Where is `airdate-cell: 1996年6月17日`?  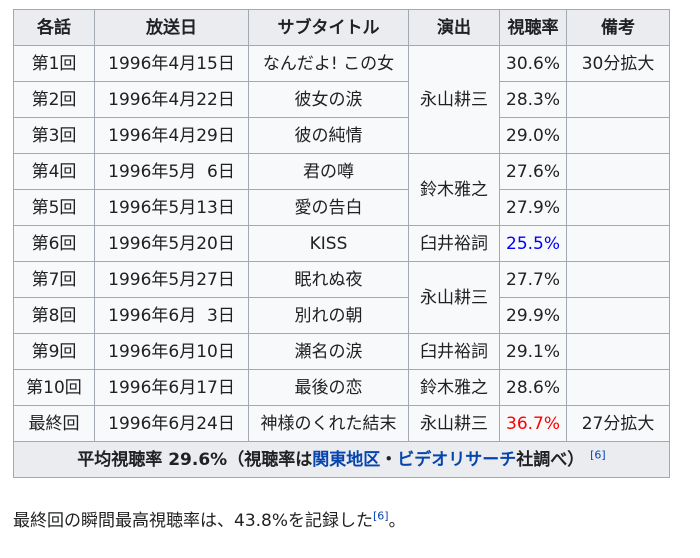 airdate-cell: 1996年6月17日 is located at coordinates (171, 387).